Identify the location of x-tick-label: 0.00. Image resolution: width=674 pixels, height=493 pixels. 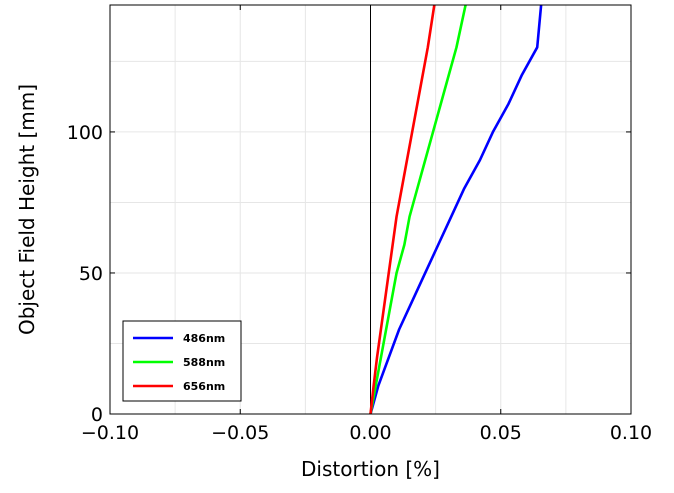
(370, 433).